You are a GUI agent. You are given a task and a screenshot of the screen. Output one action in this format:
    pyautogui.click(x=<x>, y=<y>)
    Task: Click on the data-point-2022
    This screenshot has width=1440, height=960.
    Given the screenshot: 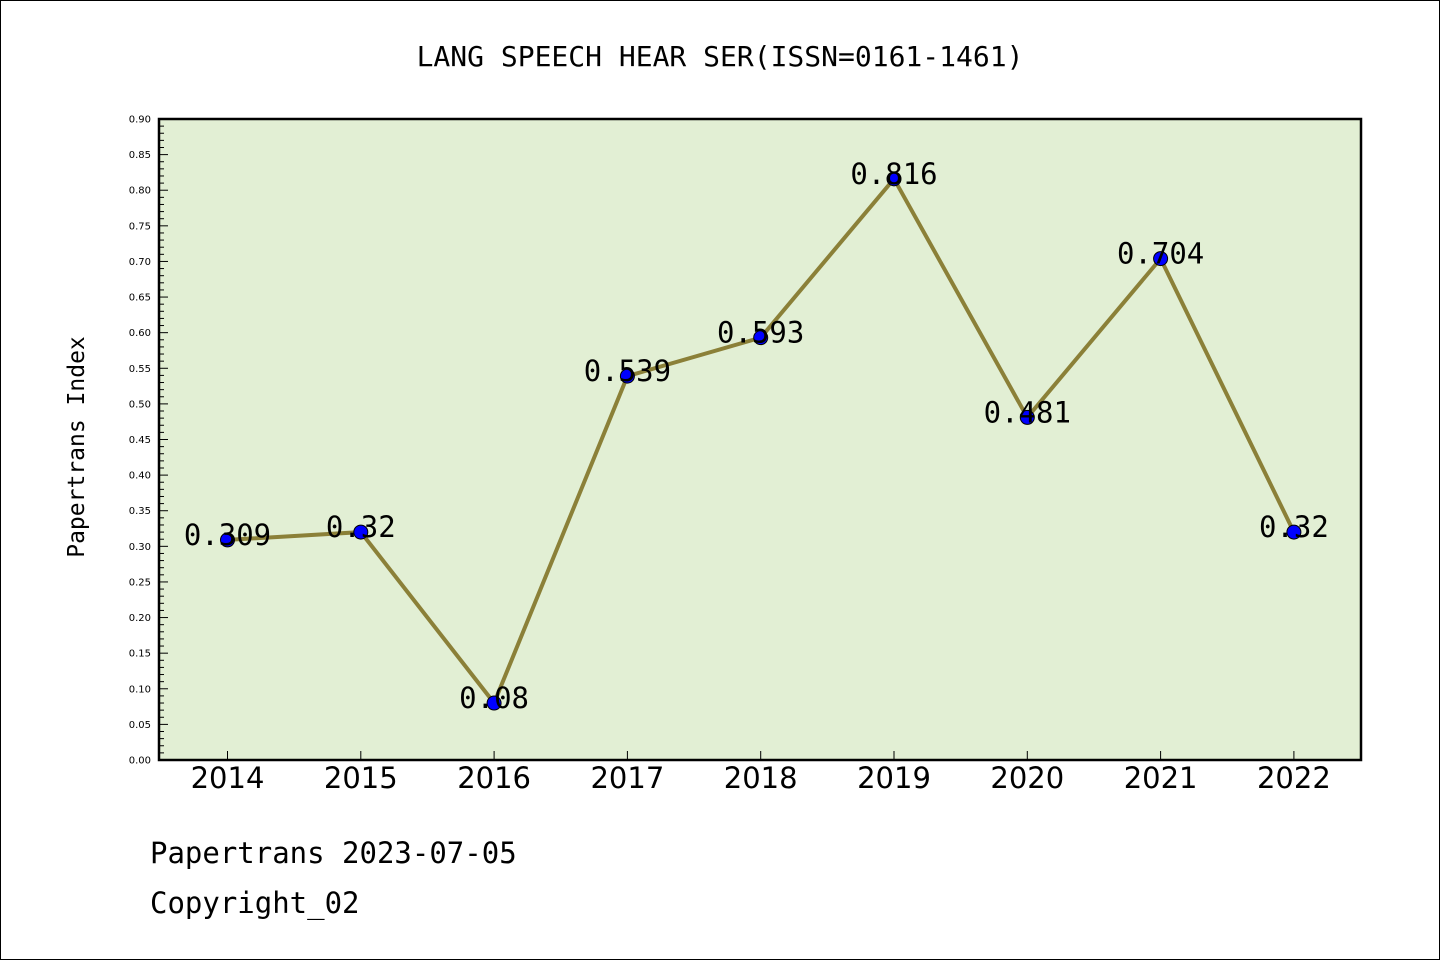 What is the action you would take?
    pyautogui.click(x=1294, y=532)
    